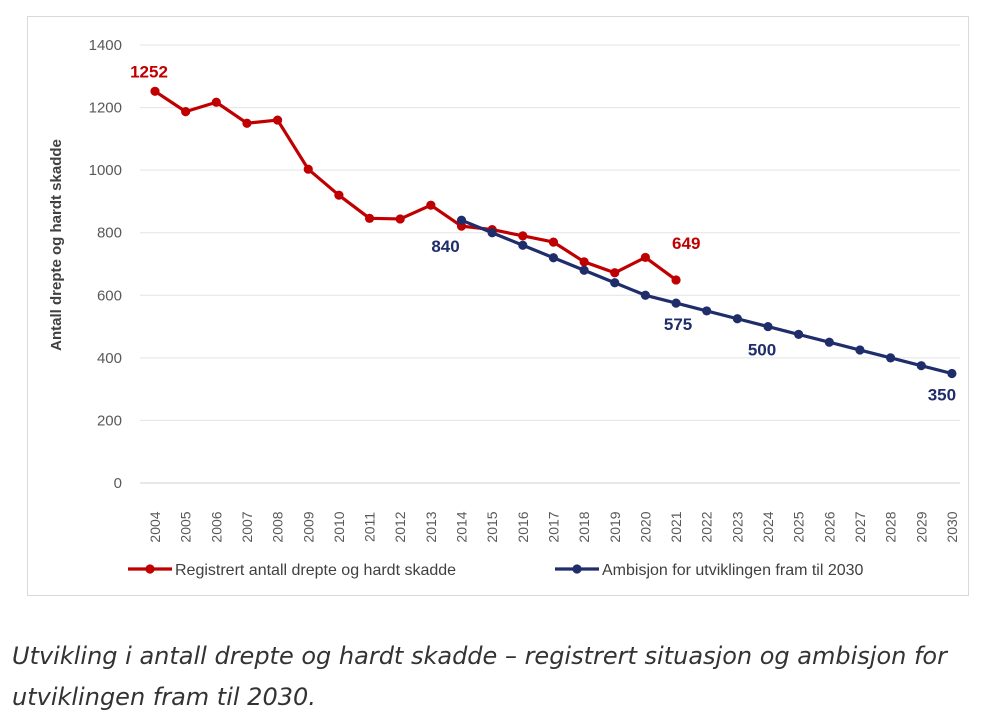 The height and width of the screenshot is (726, 995). What do you see at coordinates (278, 526) in the screenshot?
I see `x-tick-label: 2008` at bounding box center [278, 526].